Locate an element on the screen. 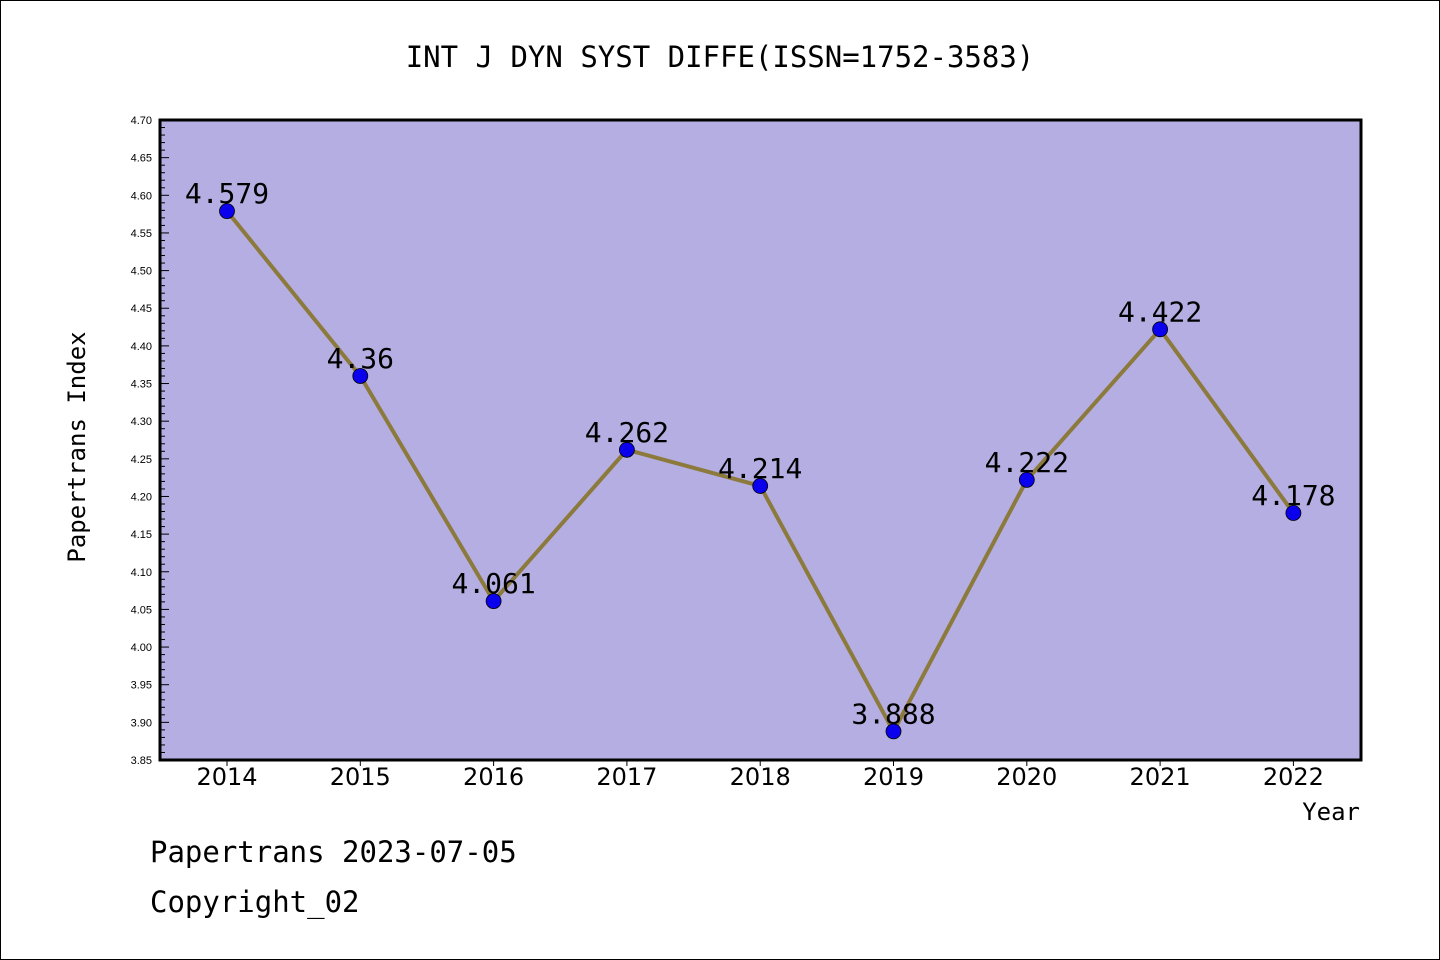  x-tick-label: 2016 is located at coordinates (493, 777).